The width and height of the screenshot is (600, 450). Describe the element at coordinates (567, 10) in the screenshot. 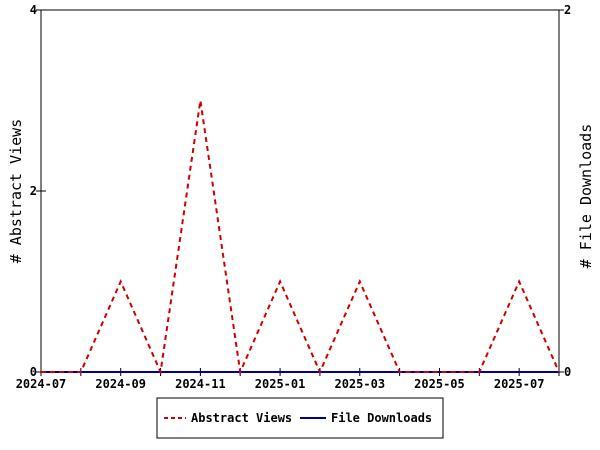

I see `right-tick-label: 2` at that location.